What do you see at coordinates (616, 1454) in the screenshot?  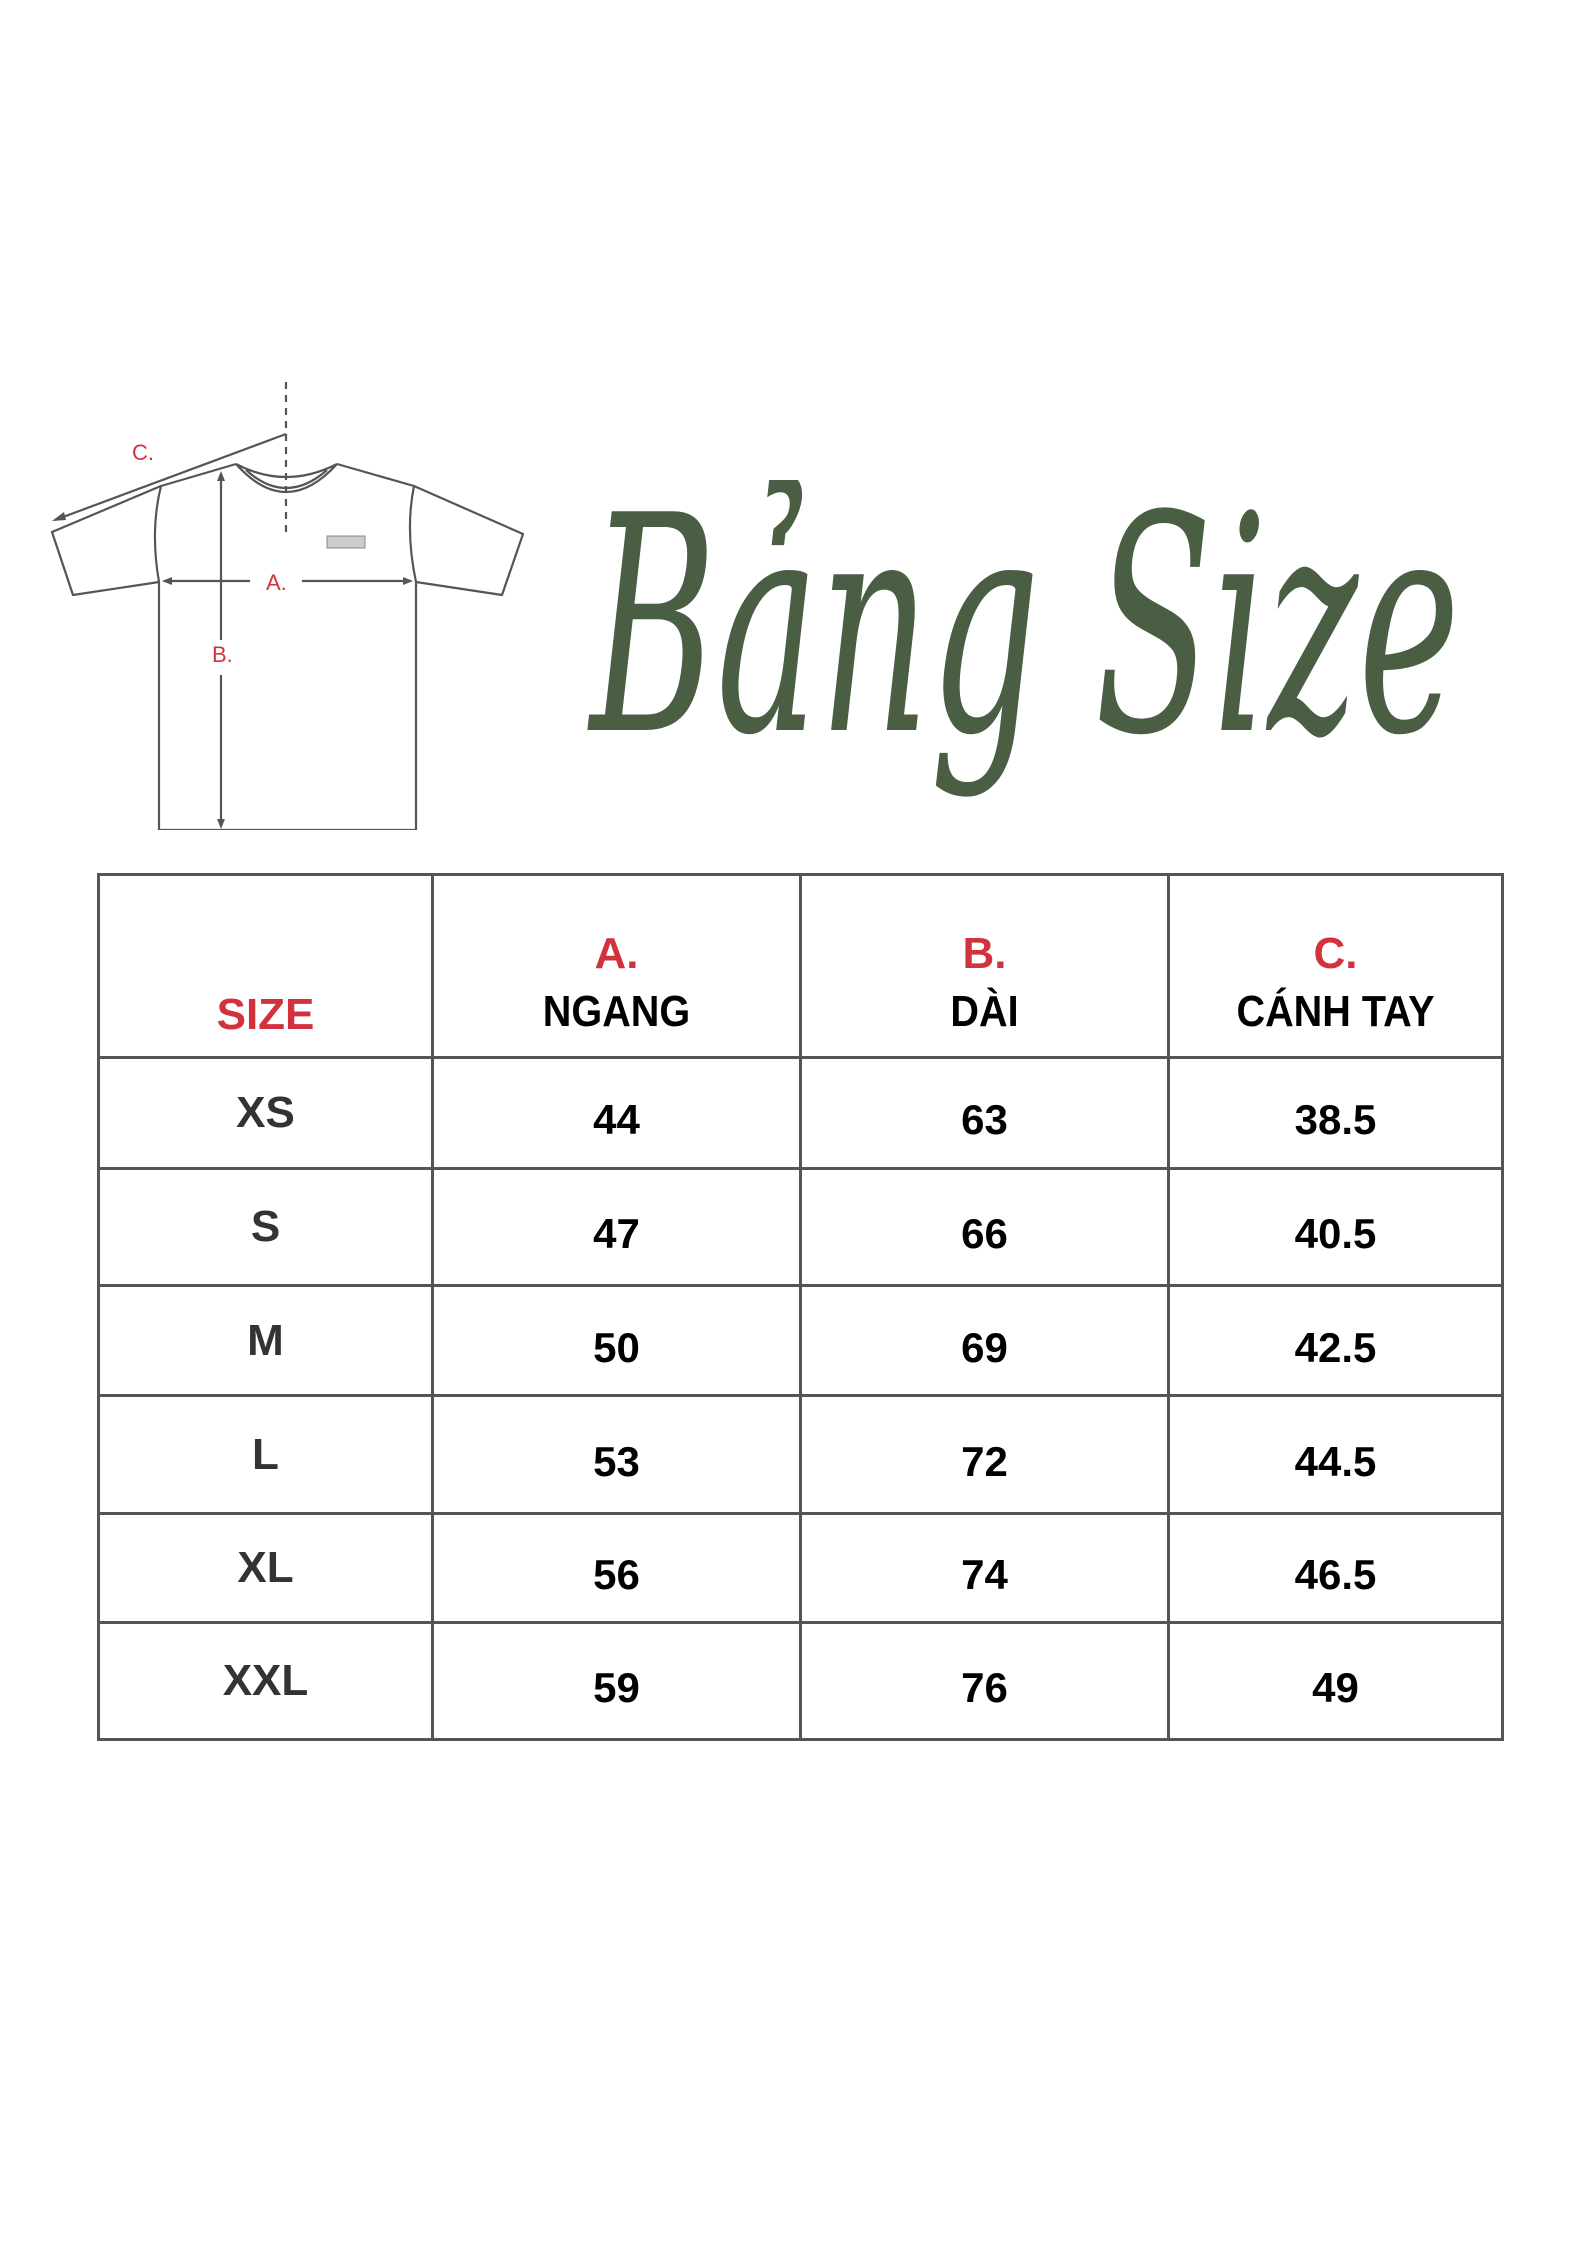 I see `ngang-cell: 53` at bounding box center [616, 1454].